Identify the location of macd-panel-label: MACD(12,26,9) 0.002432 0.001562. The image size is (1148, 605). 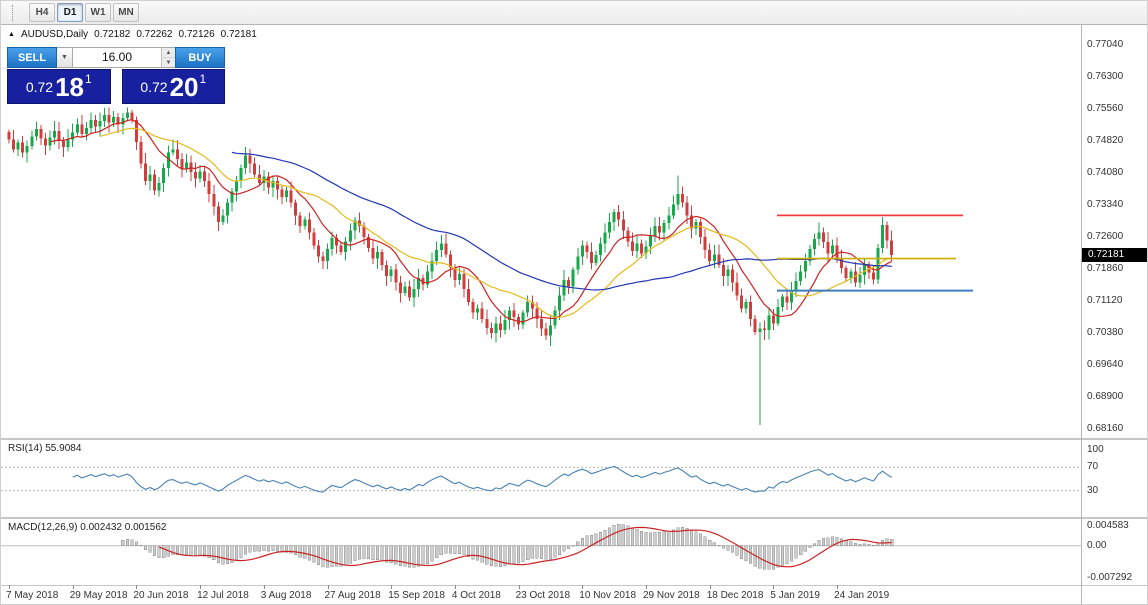
(87, 527).